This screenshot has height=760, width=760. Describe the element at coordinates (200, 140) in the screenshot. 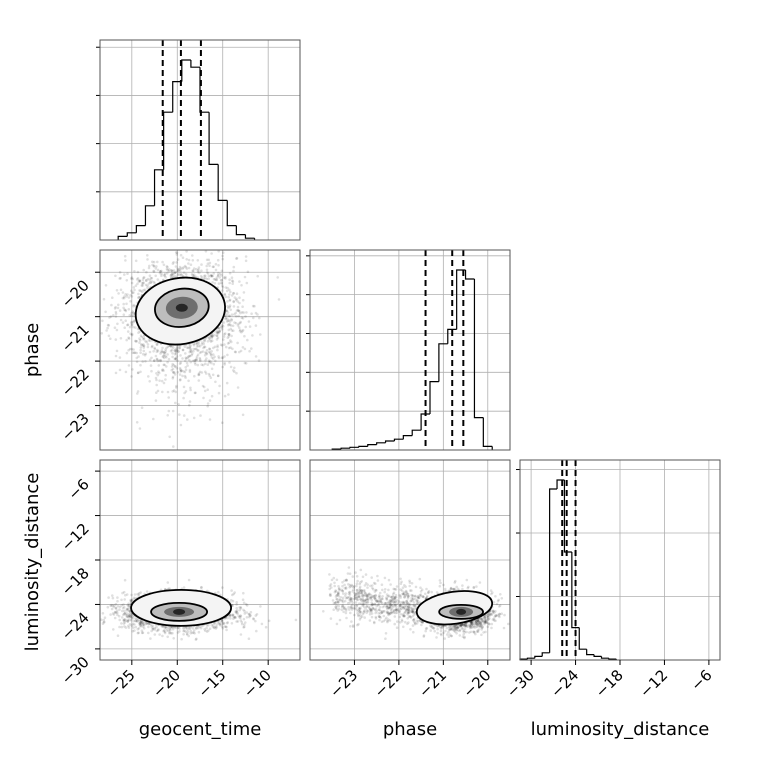

I see `frame-hist-geocent-time` at that location.